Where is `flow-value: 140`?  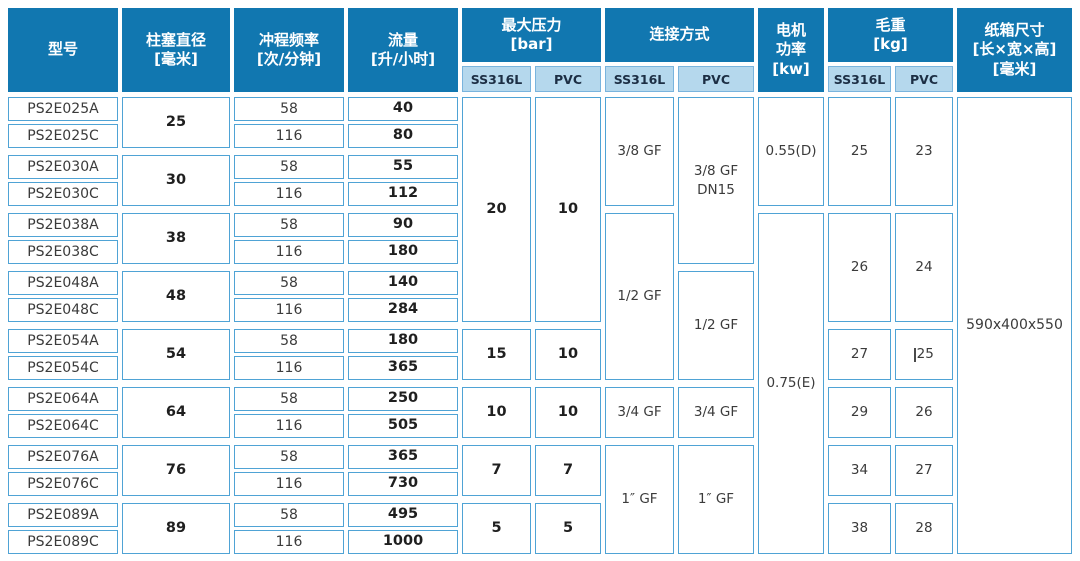 flow-value: 140 is located at coordinates (403, 282).